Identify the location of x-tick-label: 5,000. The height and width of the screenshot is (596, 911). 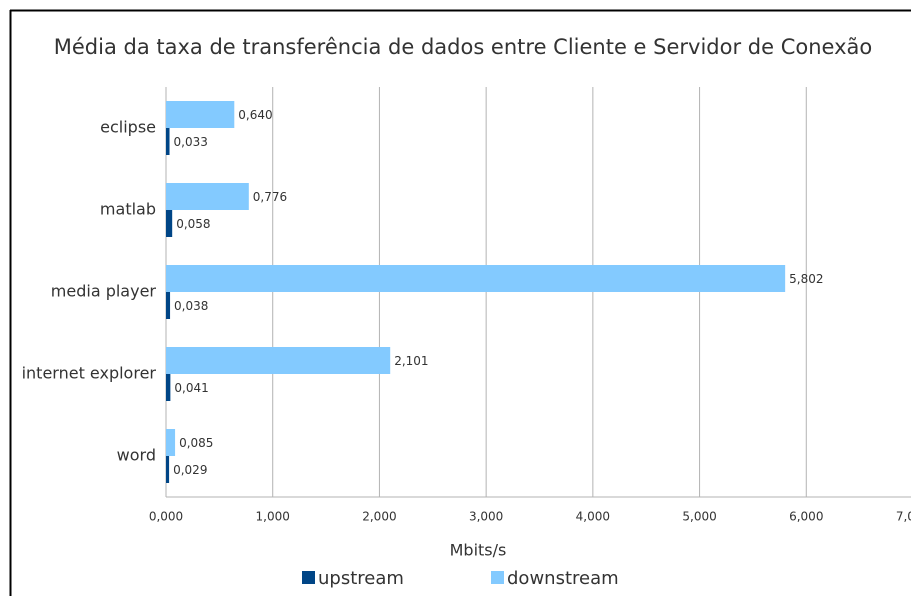
(699, 517).